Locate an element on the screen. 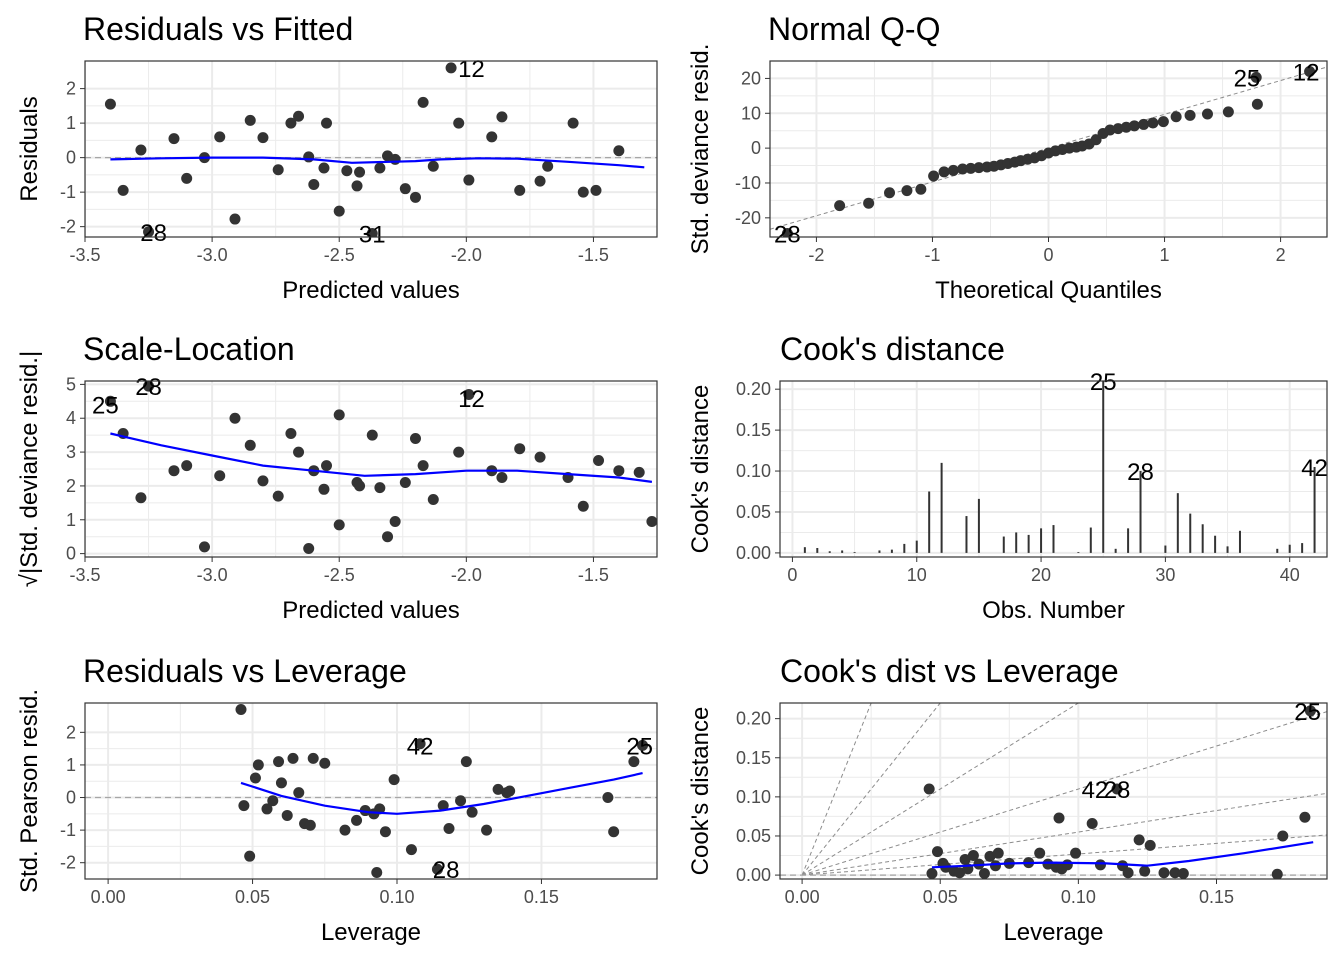 The width and height of the screenshot is (1344, 960). x-tick-label: -1 is located at coordinates (932, 255).